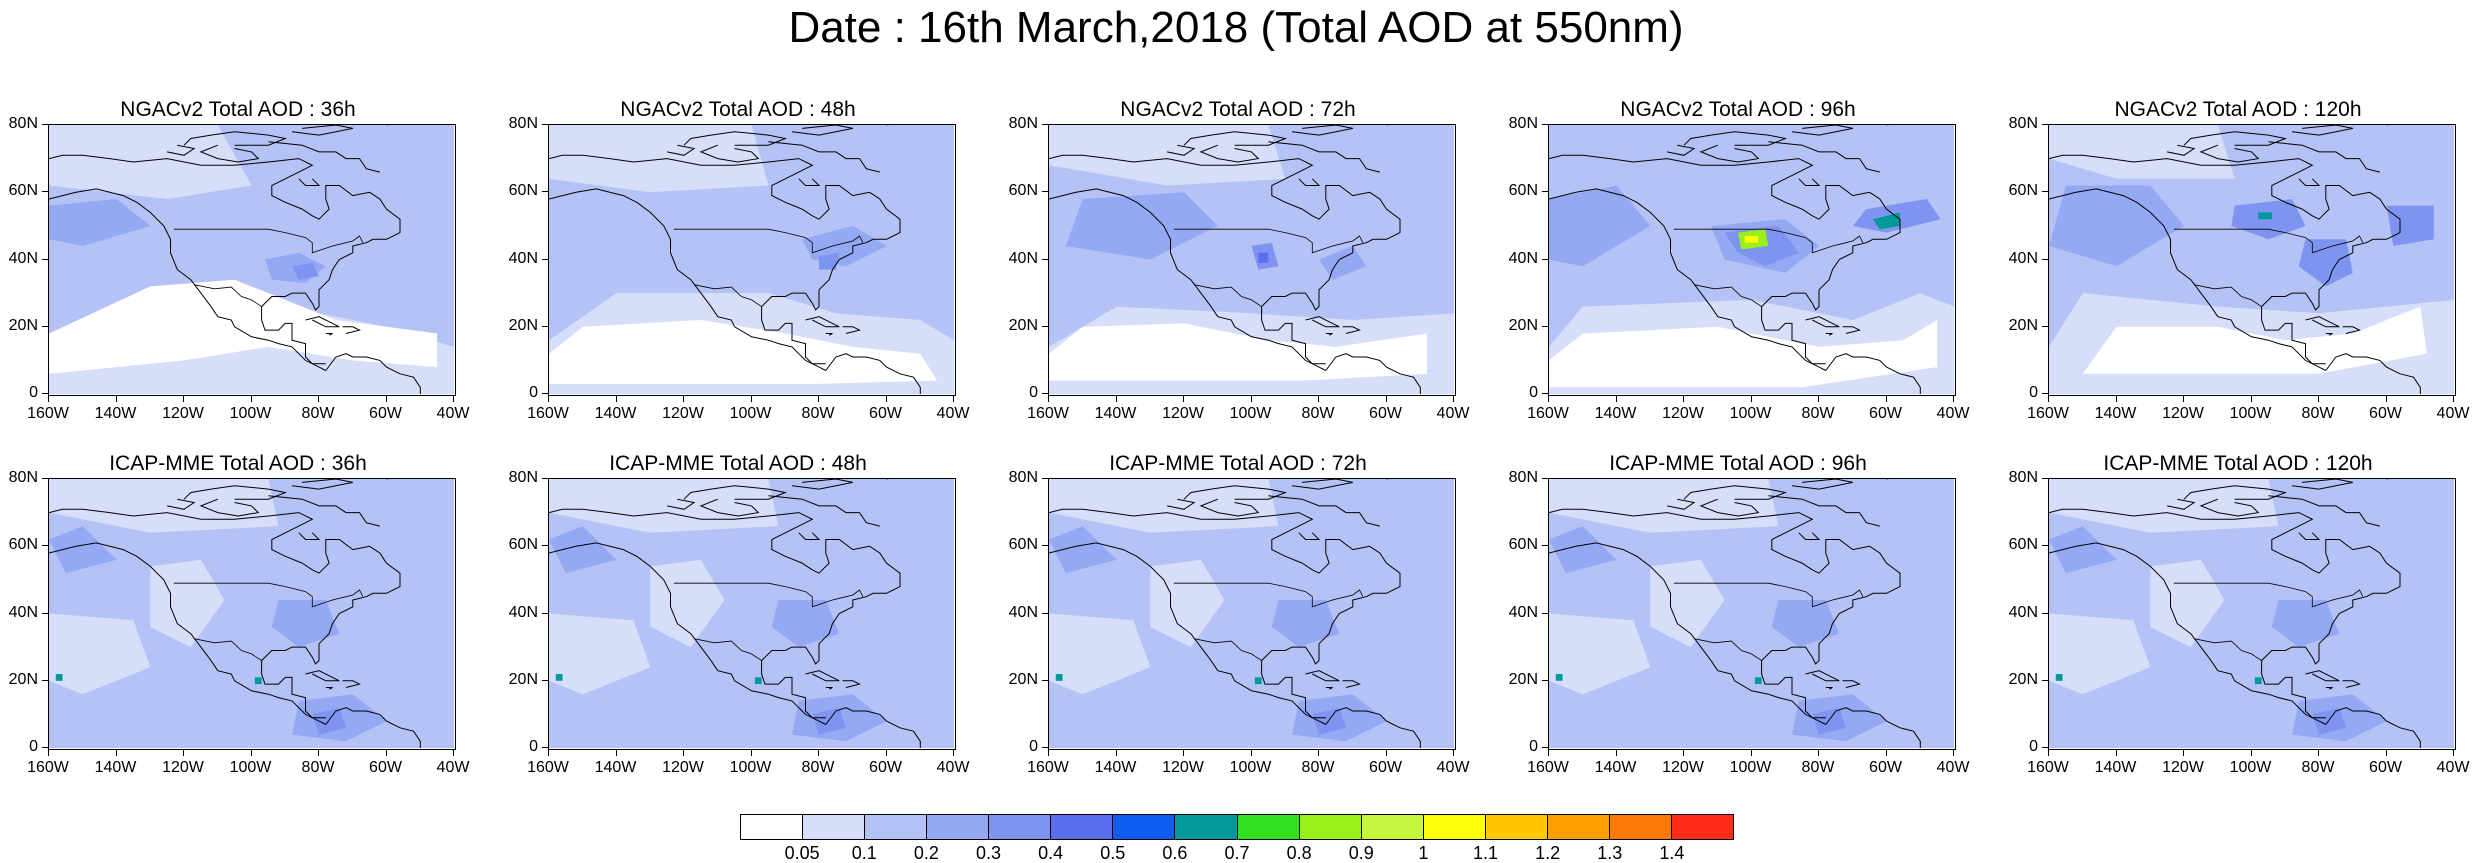  Describe the element at coordinates (1361, 853) in the screenshot. I see `colorbar-label: 0.9` at that location.